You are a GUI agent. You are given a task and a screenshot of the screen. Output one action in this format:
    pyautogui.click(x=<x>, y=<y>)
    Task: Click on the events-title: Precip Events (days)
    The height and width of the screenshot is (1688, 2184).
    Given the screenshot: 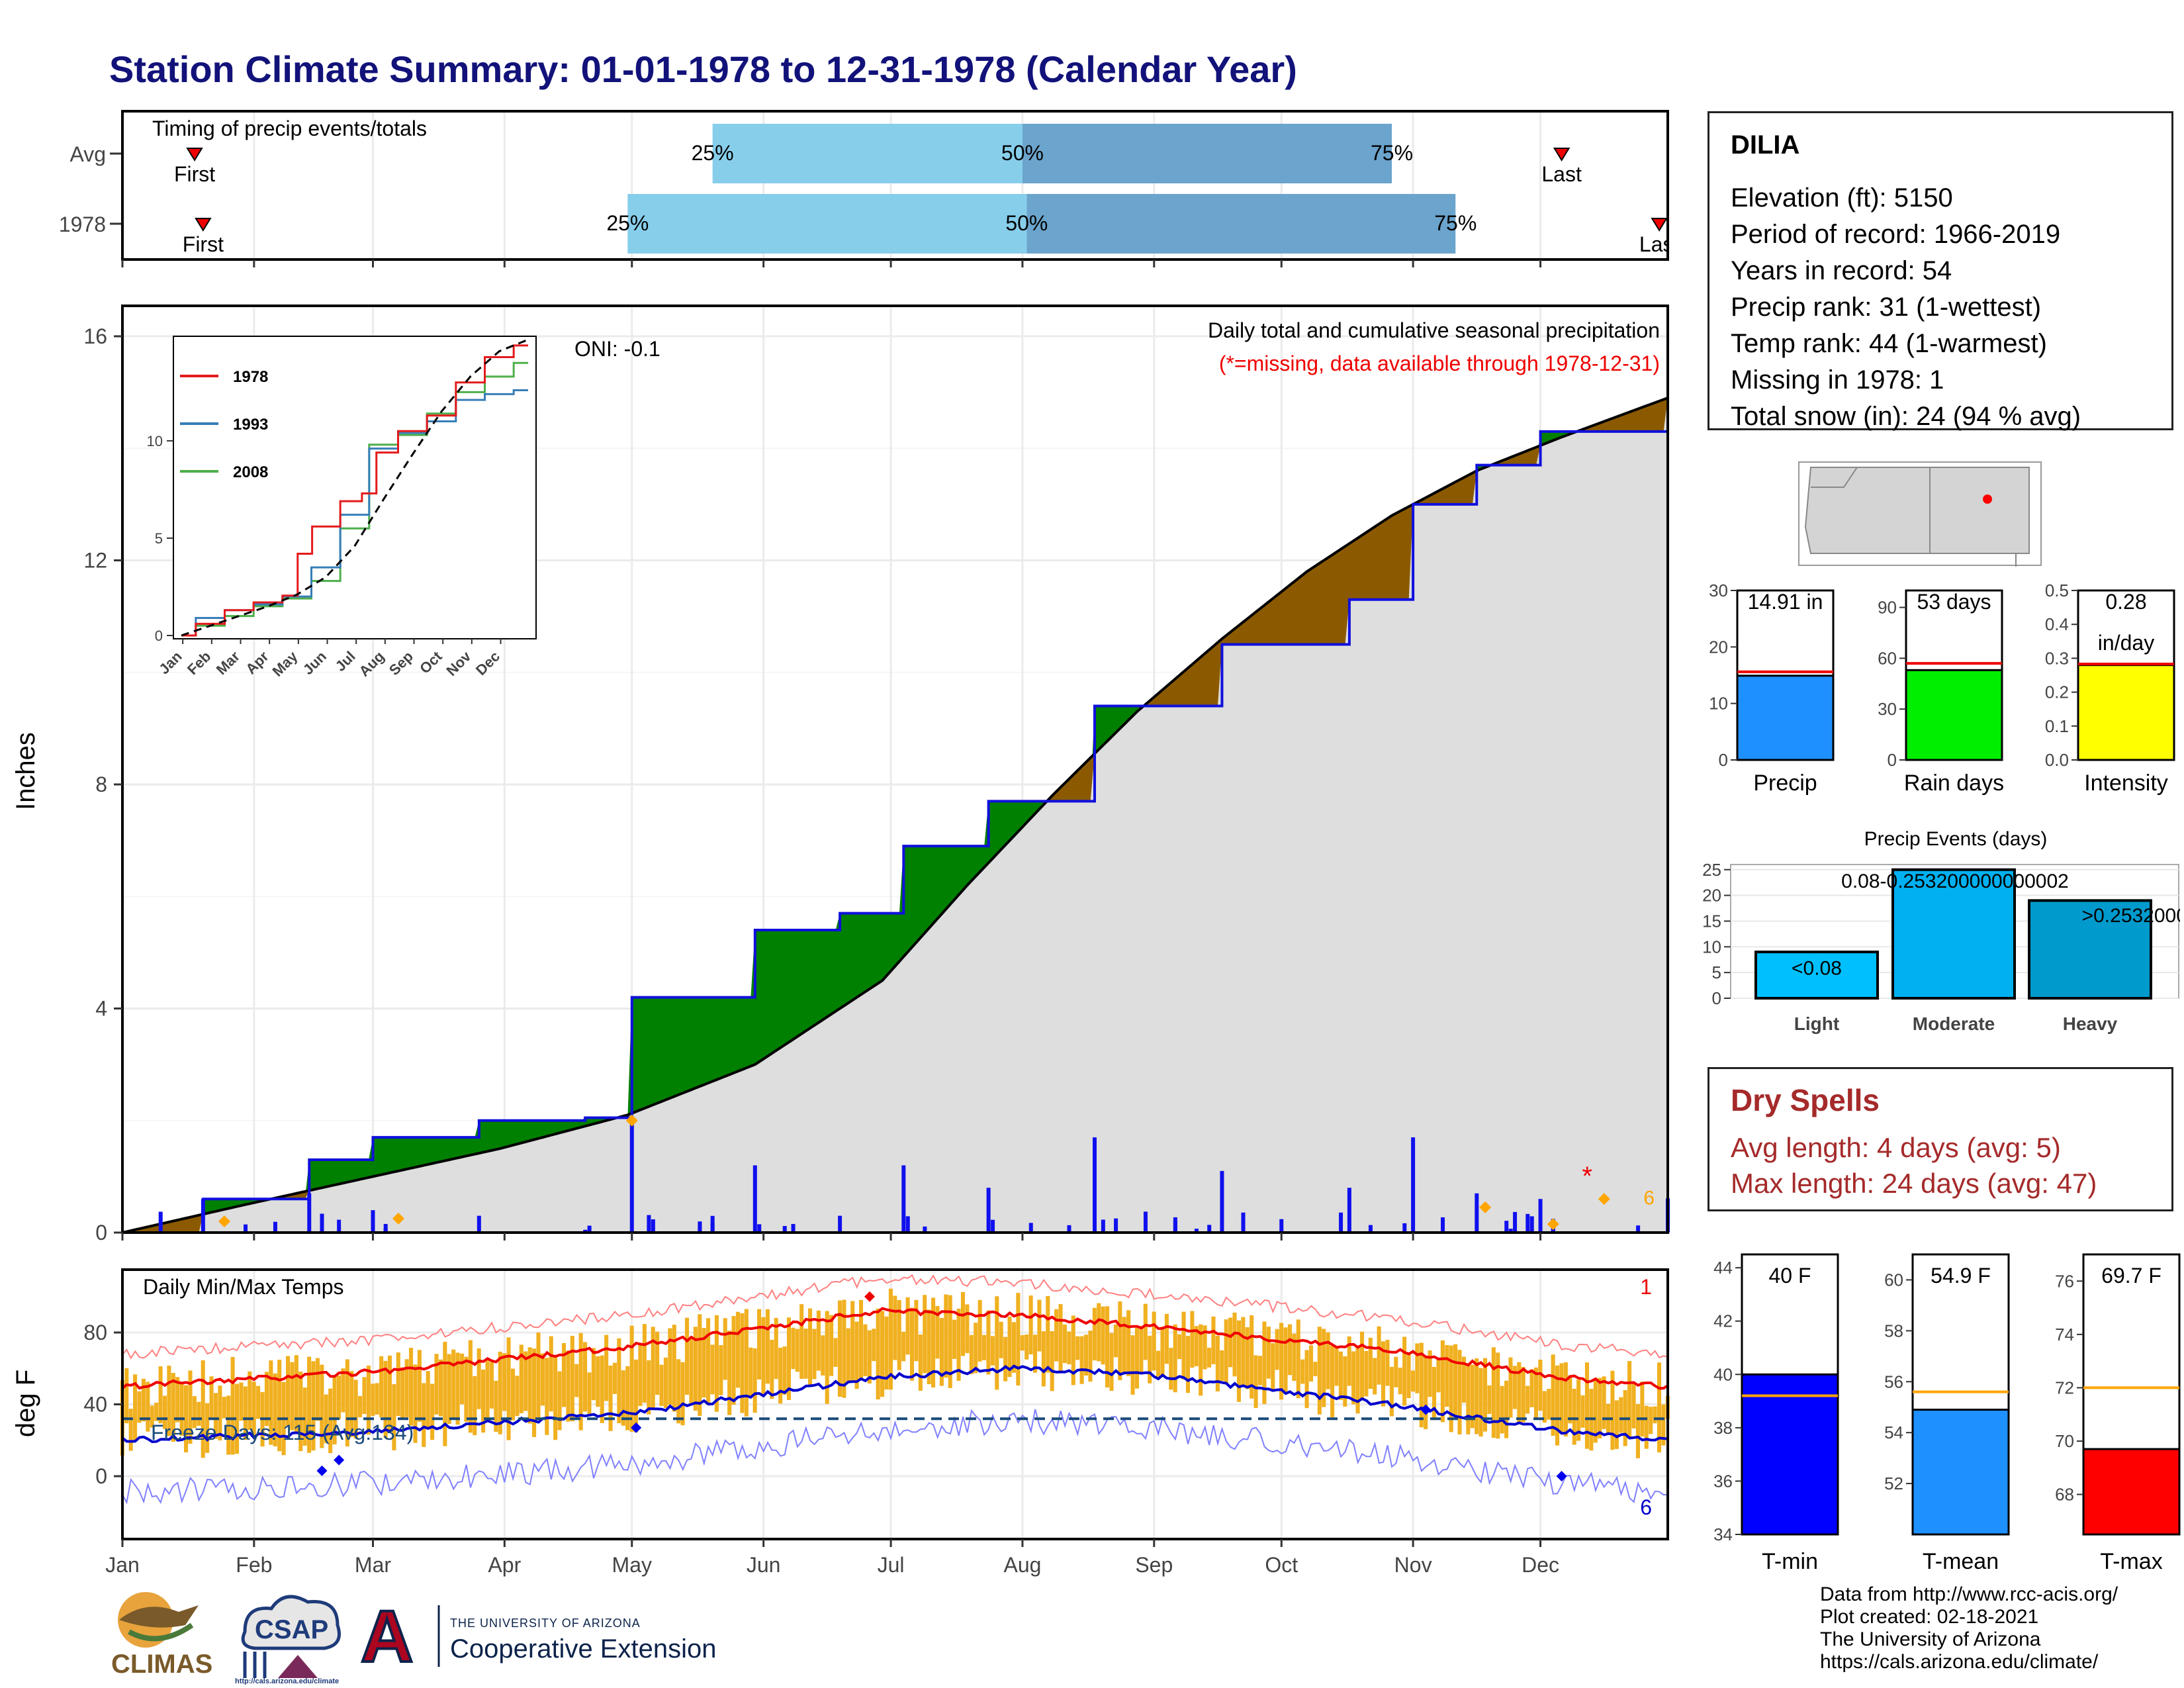 What is the action you would take?
    pyautogui.click(x=1956, y=839)
    